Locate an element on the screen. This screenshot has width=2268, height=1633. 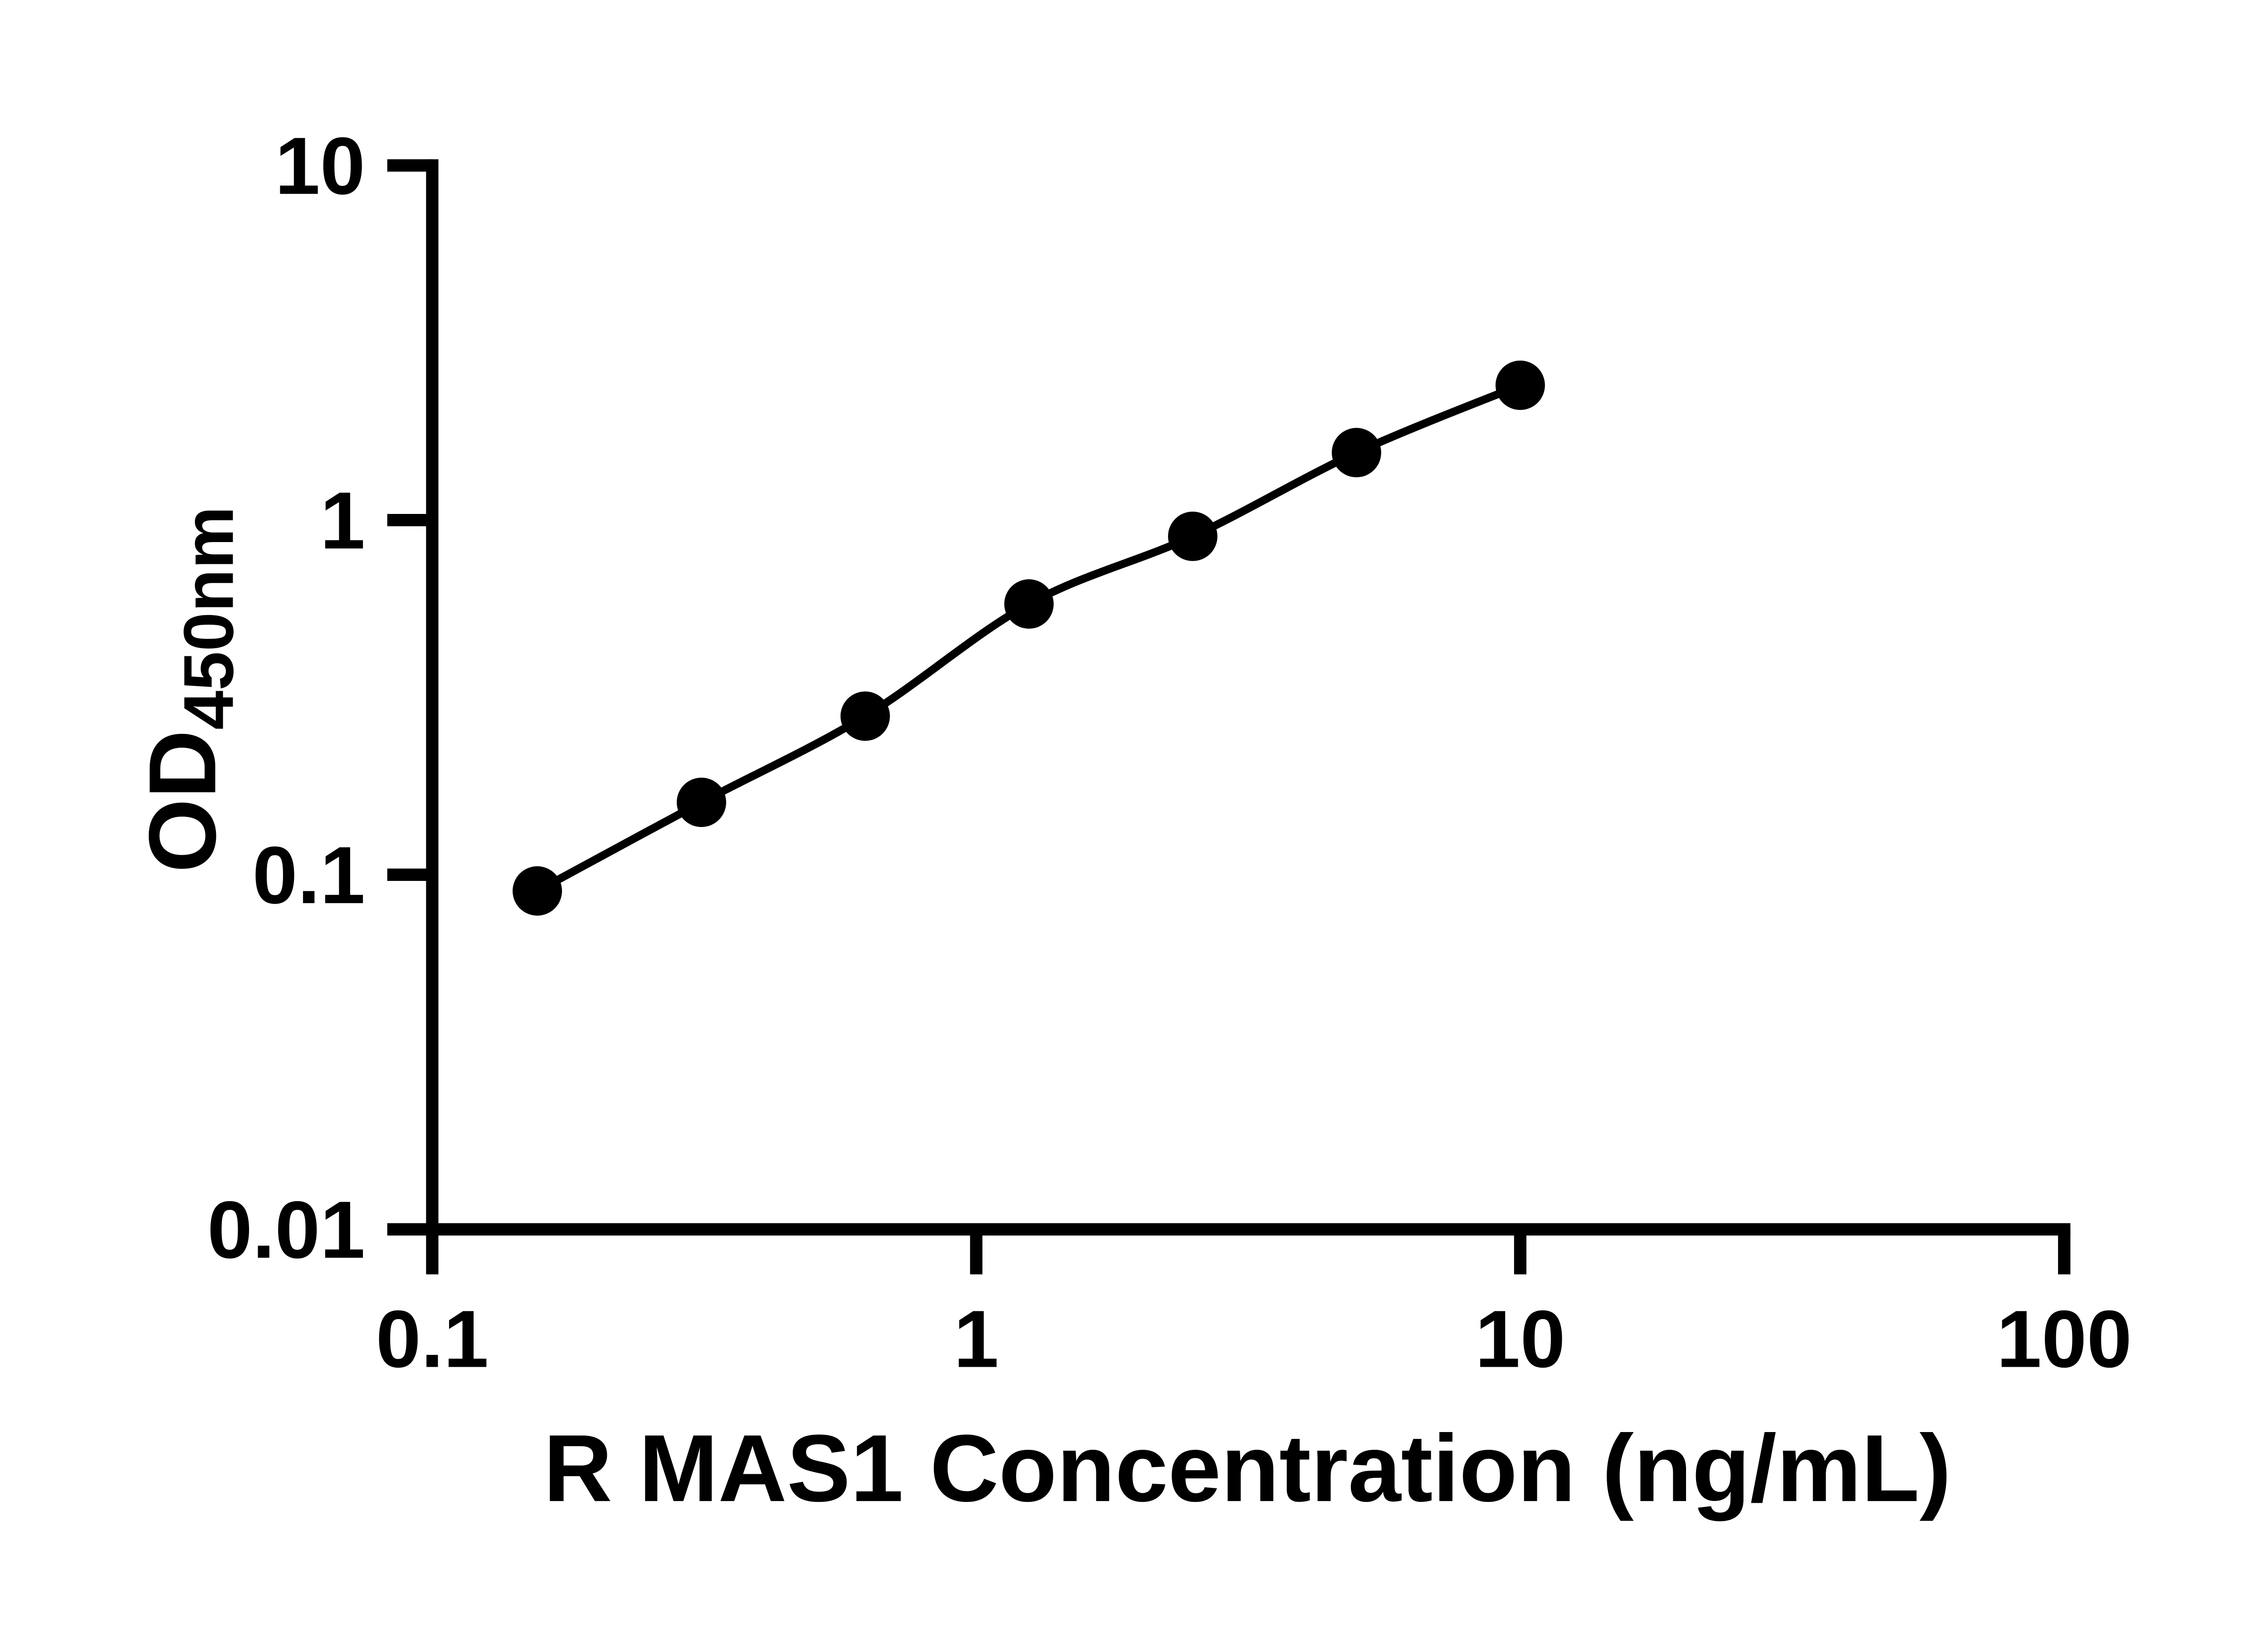
x-tick-label: 10 is located at coordinates (1520, 1339).